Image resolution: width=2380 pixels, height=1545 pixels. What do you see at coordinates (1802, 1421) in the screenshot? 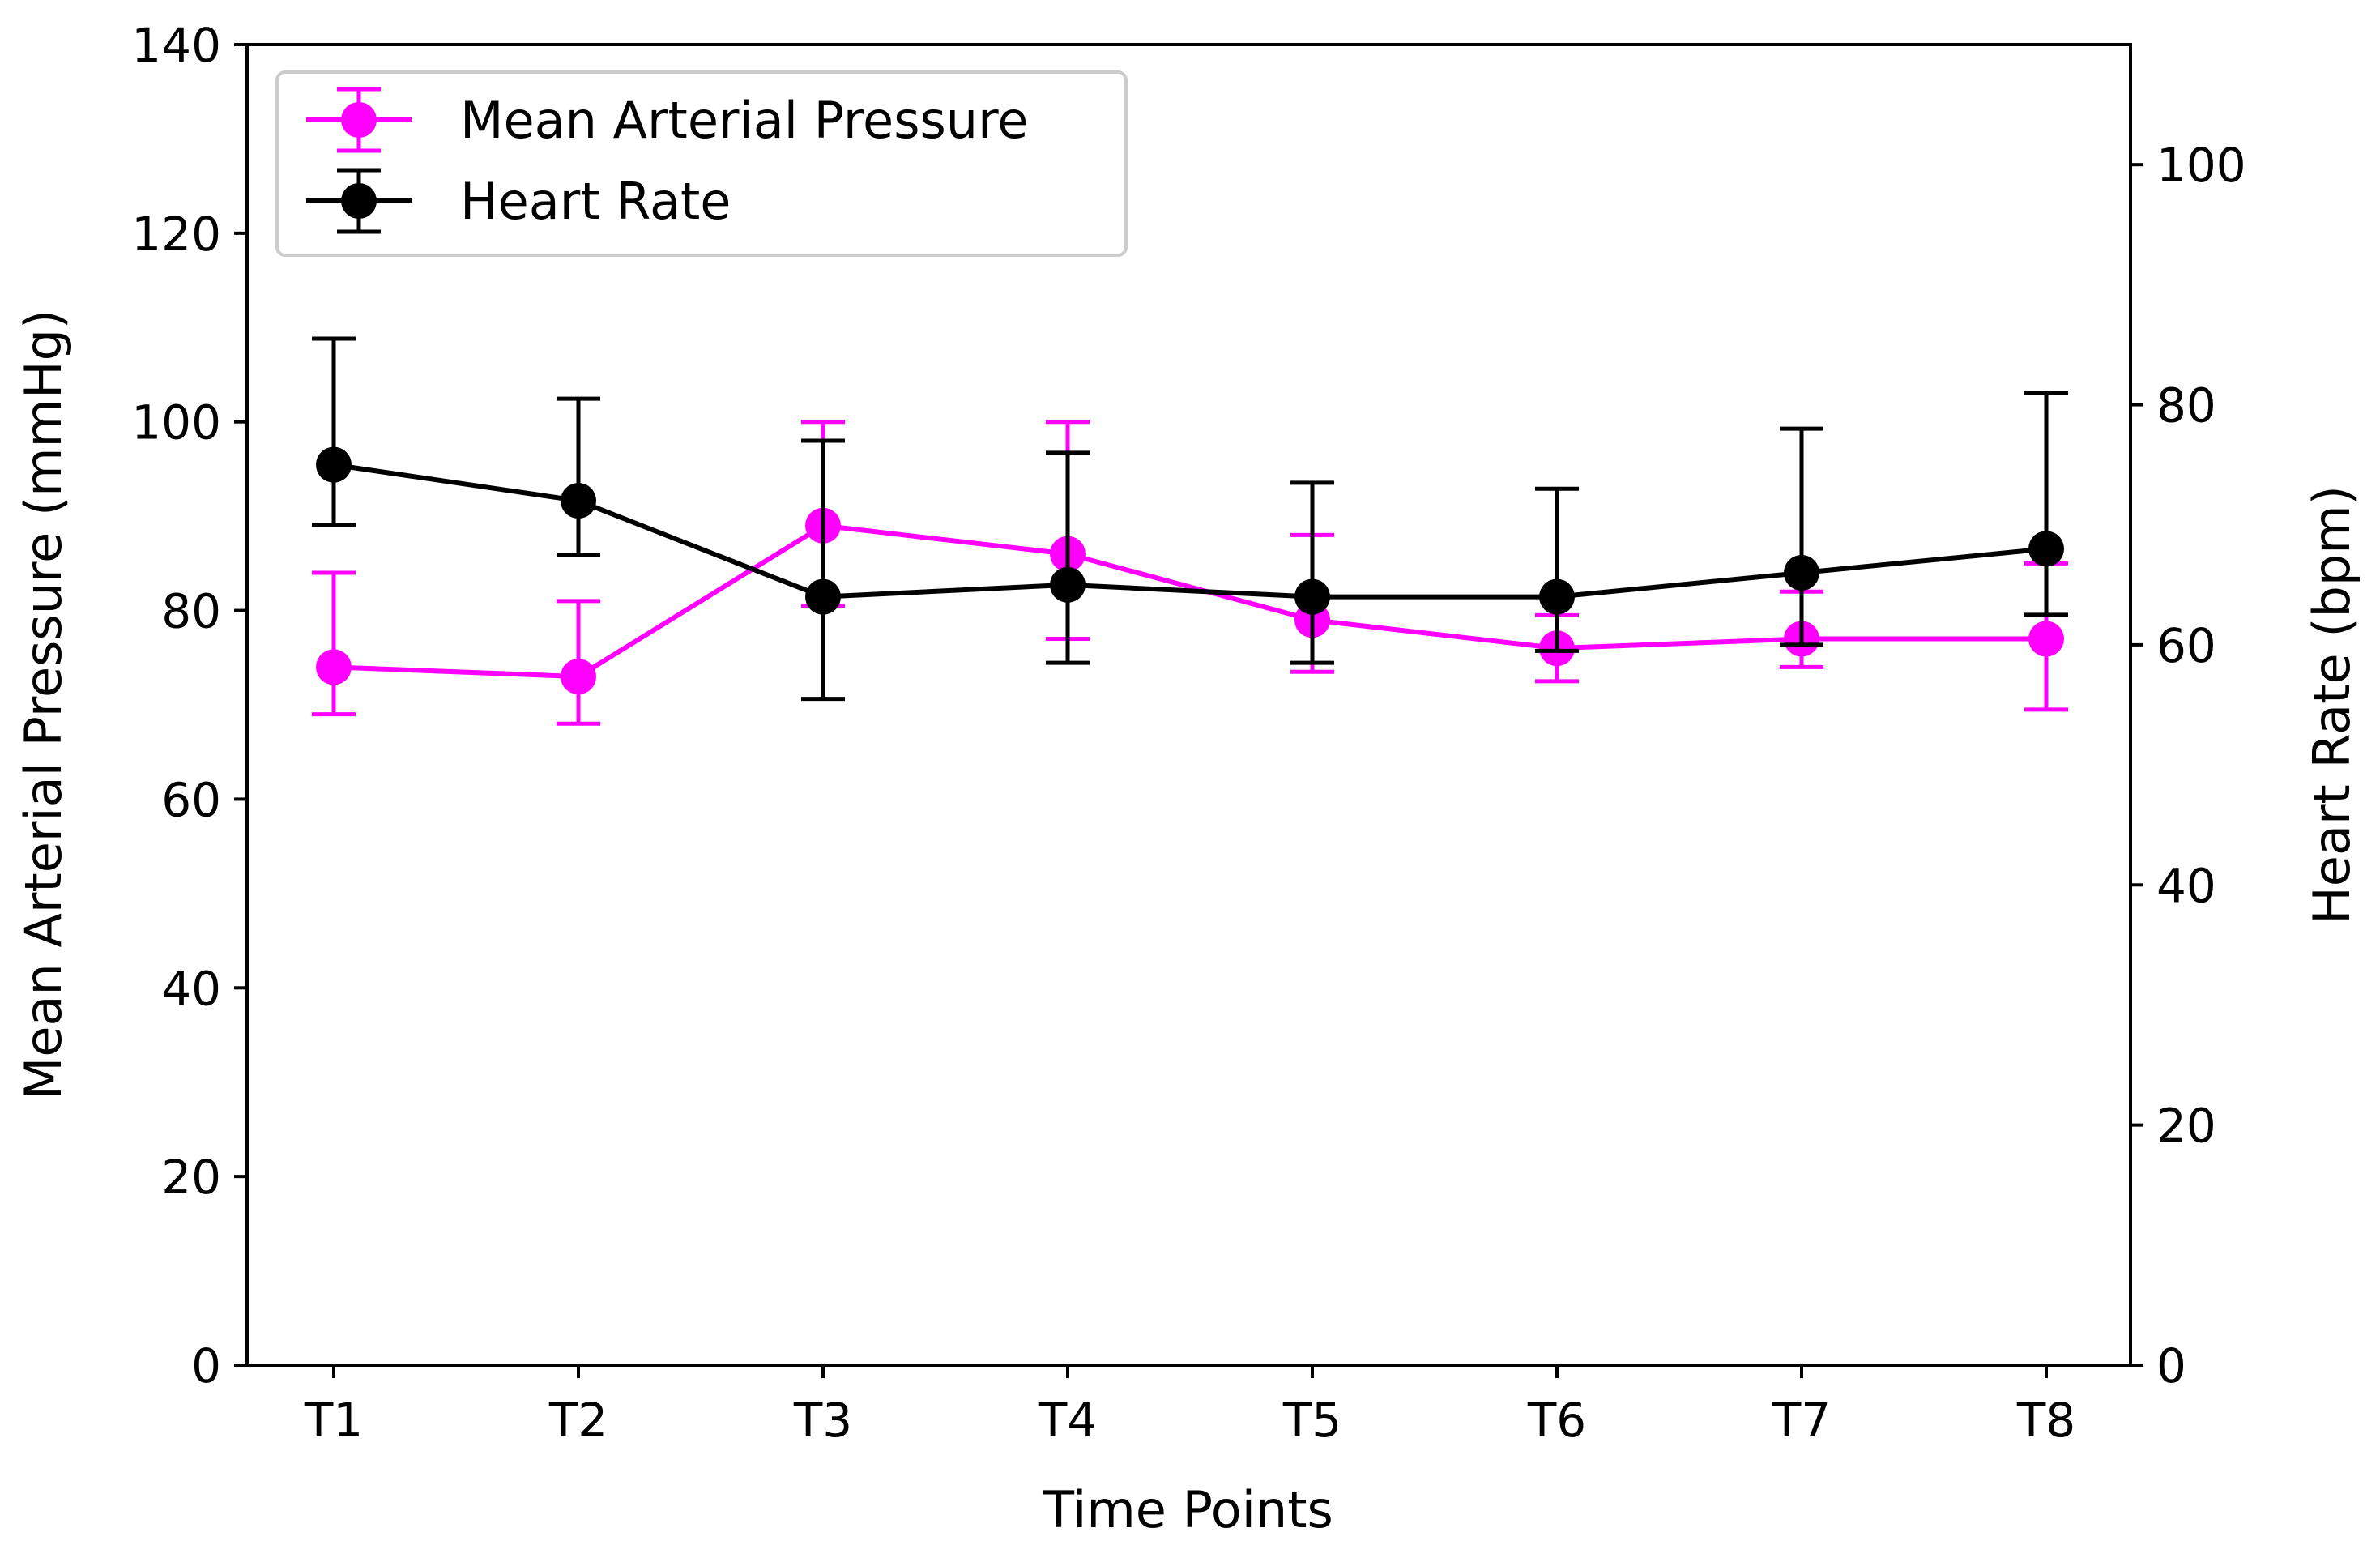
I see `x-tick-label: T7` at bounding box center [1802, 1421].